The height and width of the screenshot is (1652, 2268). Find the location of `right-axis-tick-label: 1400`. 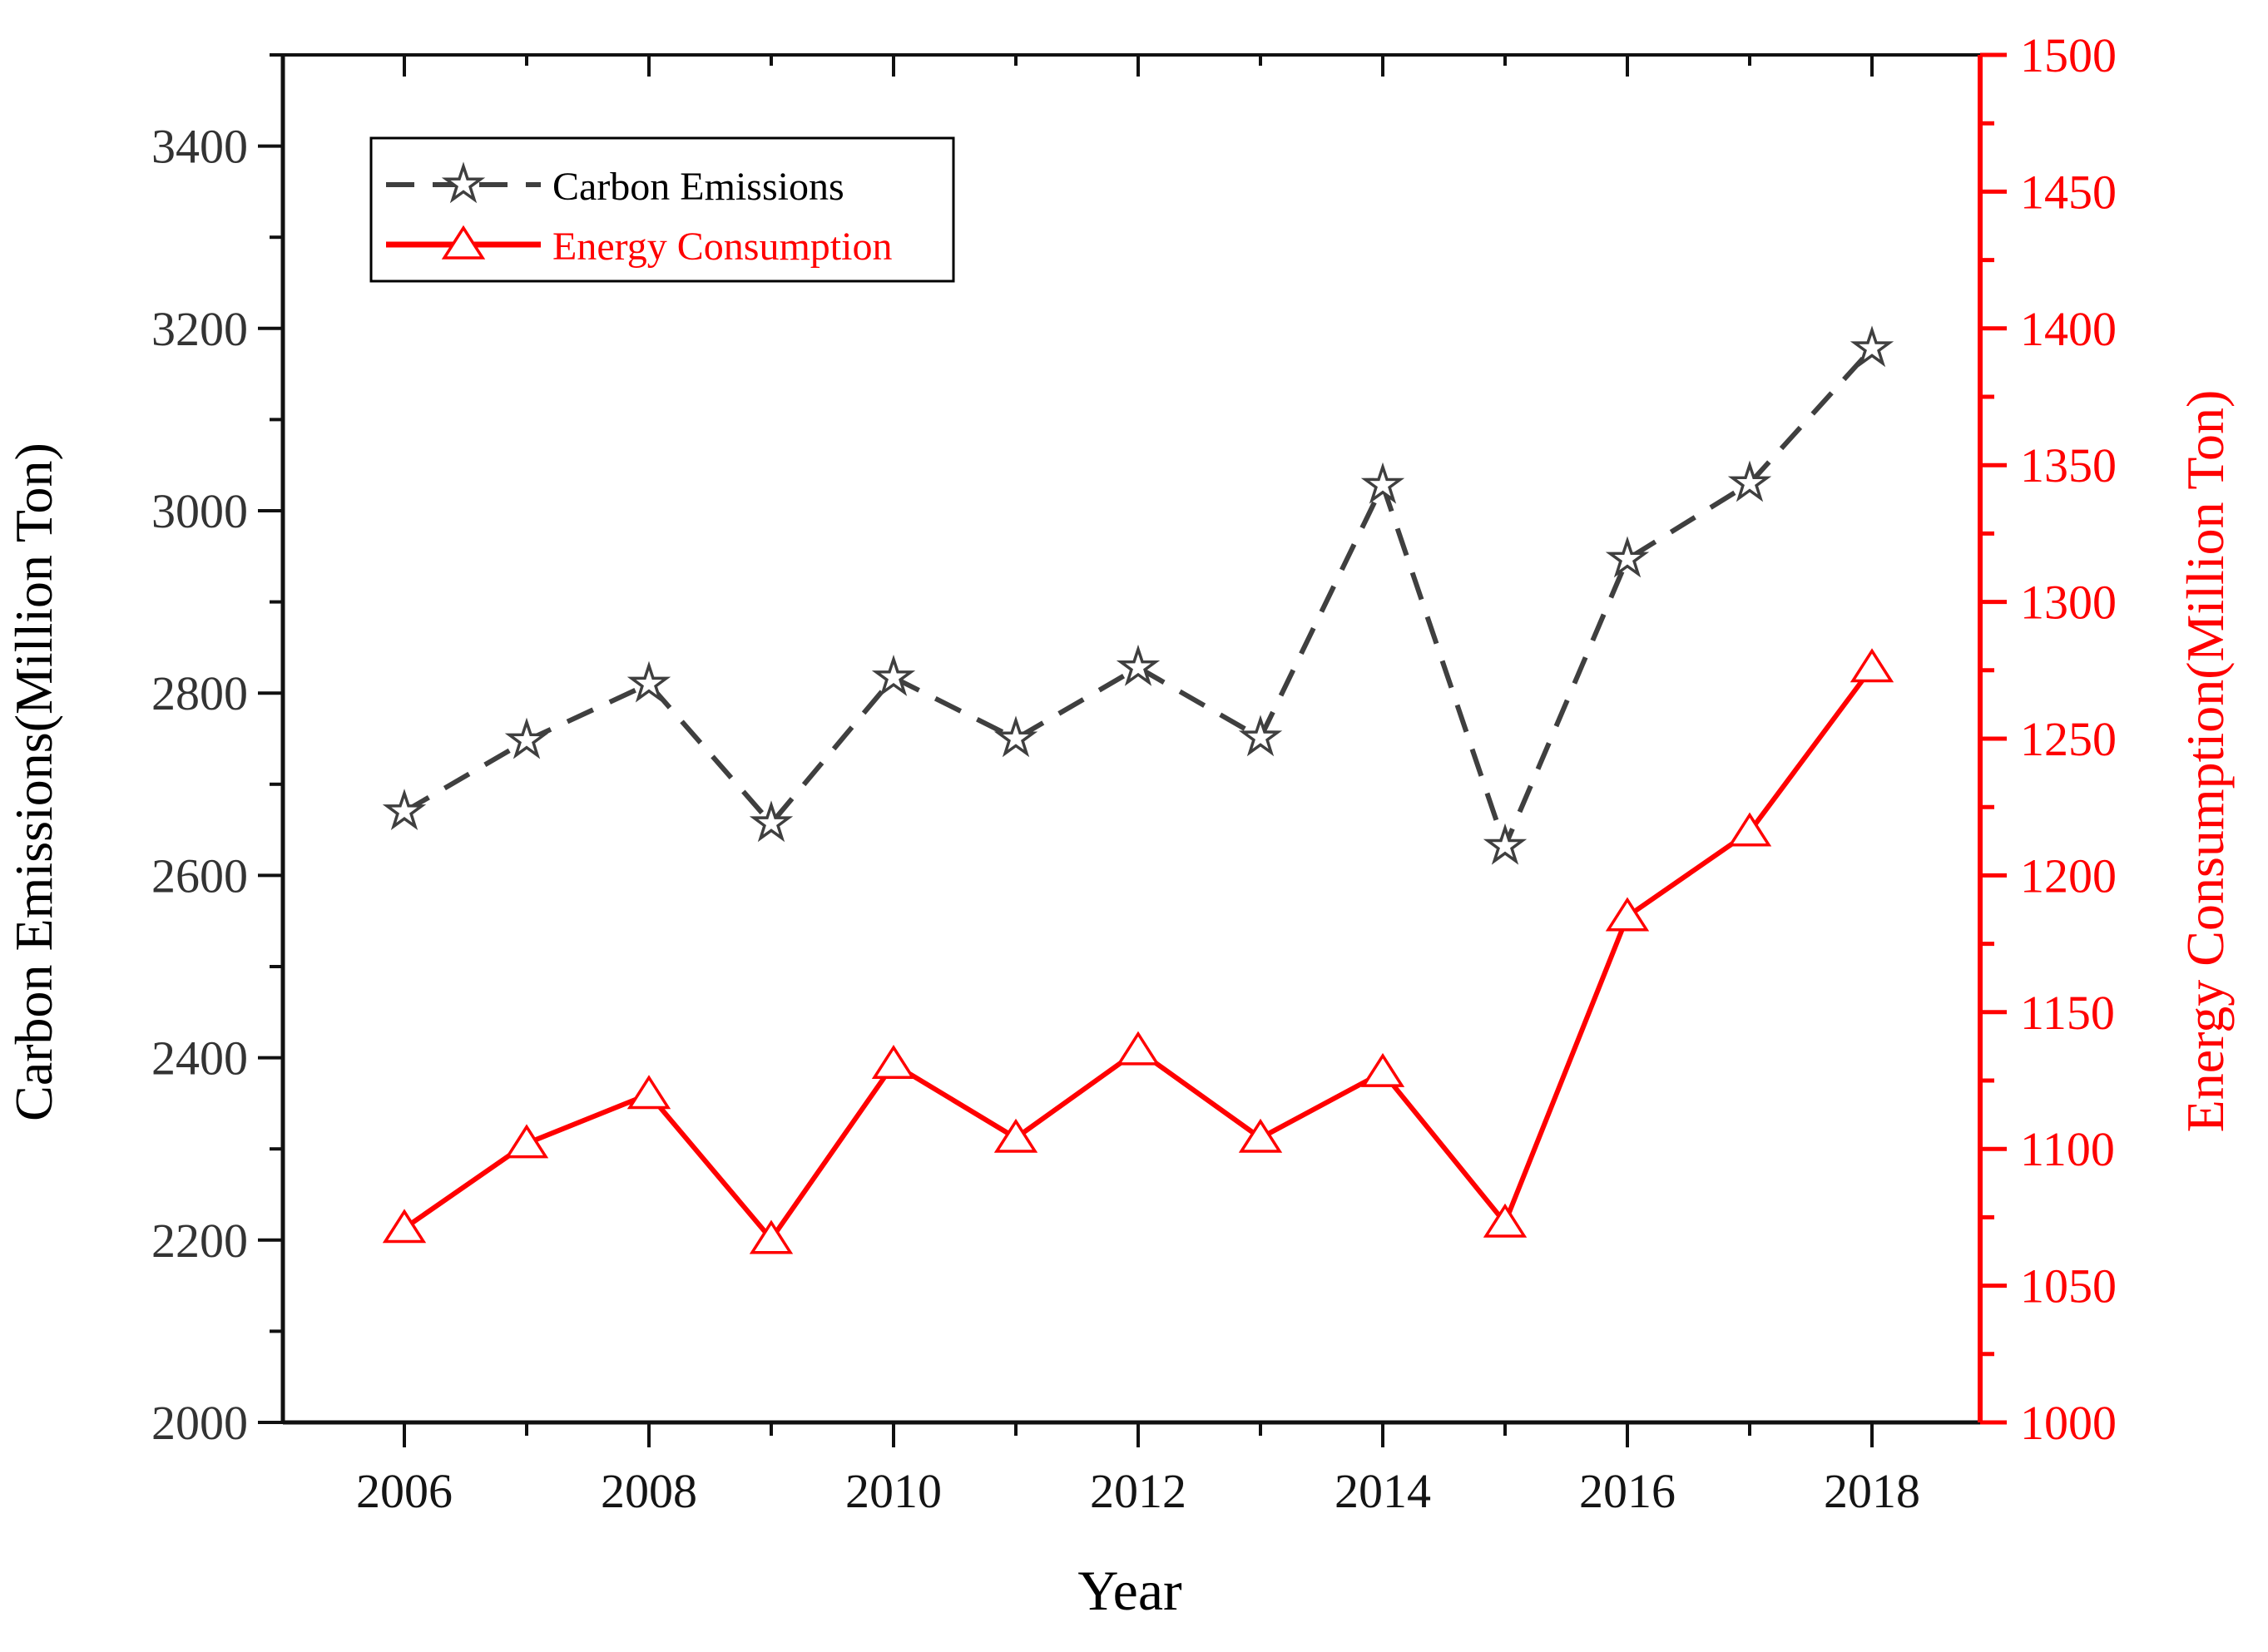

right-axis-tick-label: 1400 is located at coordinates (2068, 329).